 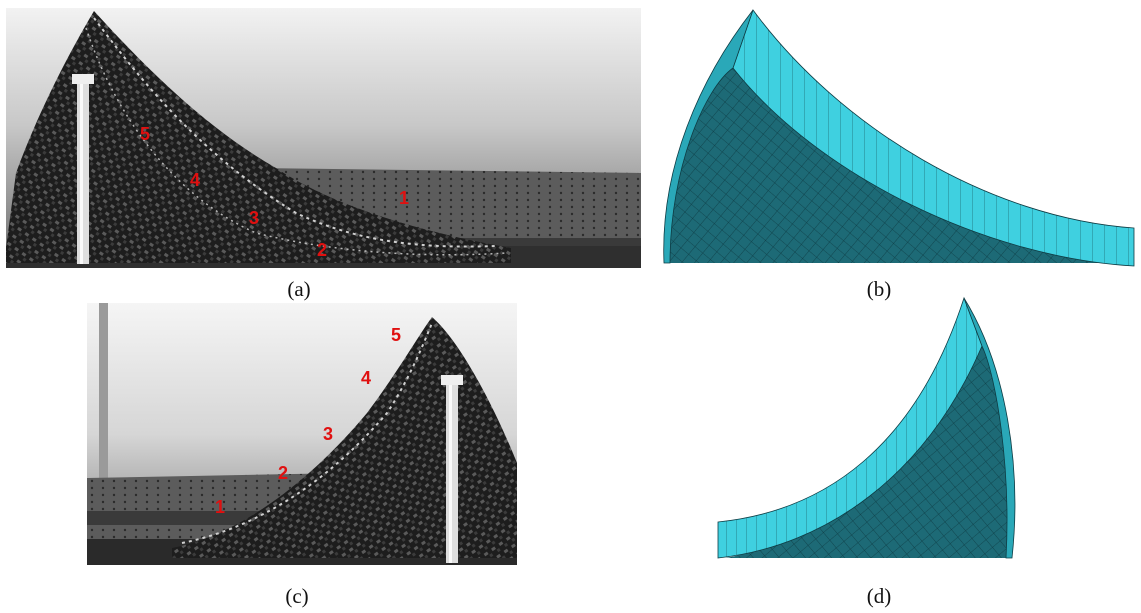 What do you see at coordinates (322, 250) in the screenshot?
I see `marker-a-2: 2` at bounding box center [322, 250].